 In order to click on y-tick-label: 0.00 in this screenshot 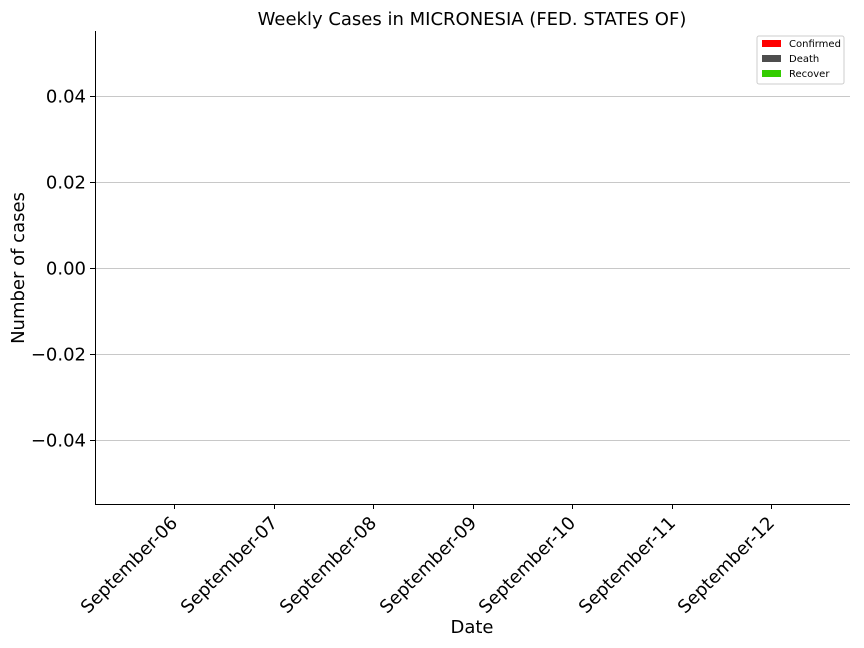, I will do `click(66, 269)`.